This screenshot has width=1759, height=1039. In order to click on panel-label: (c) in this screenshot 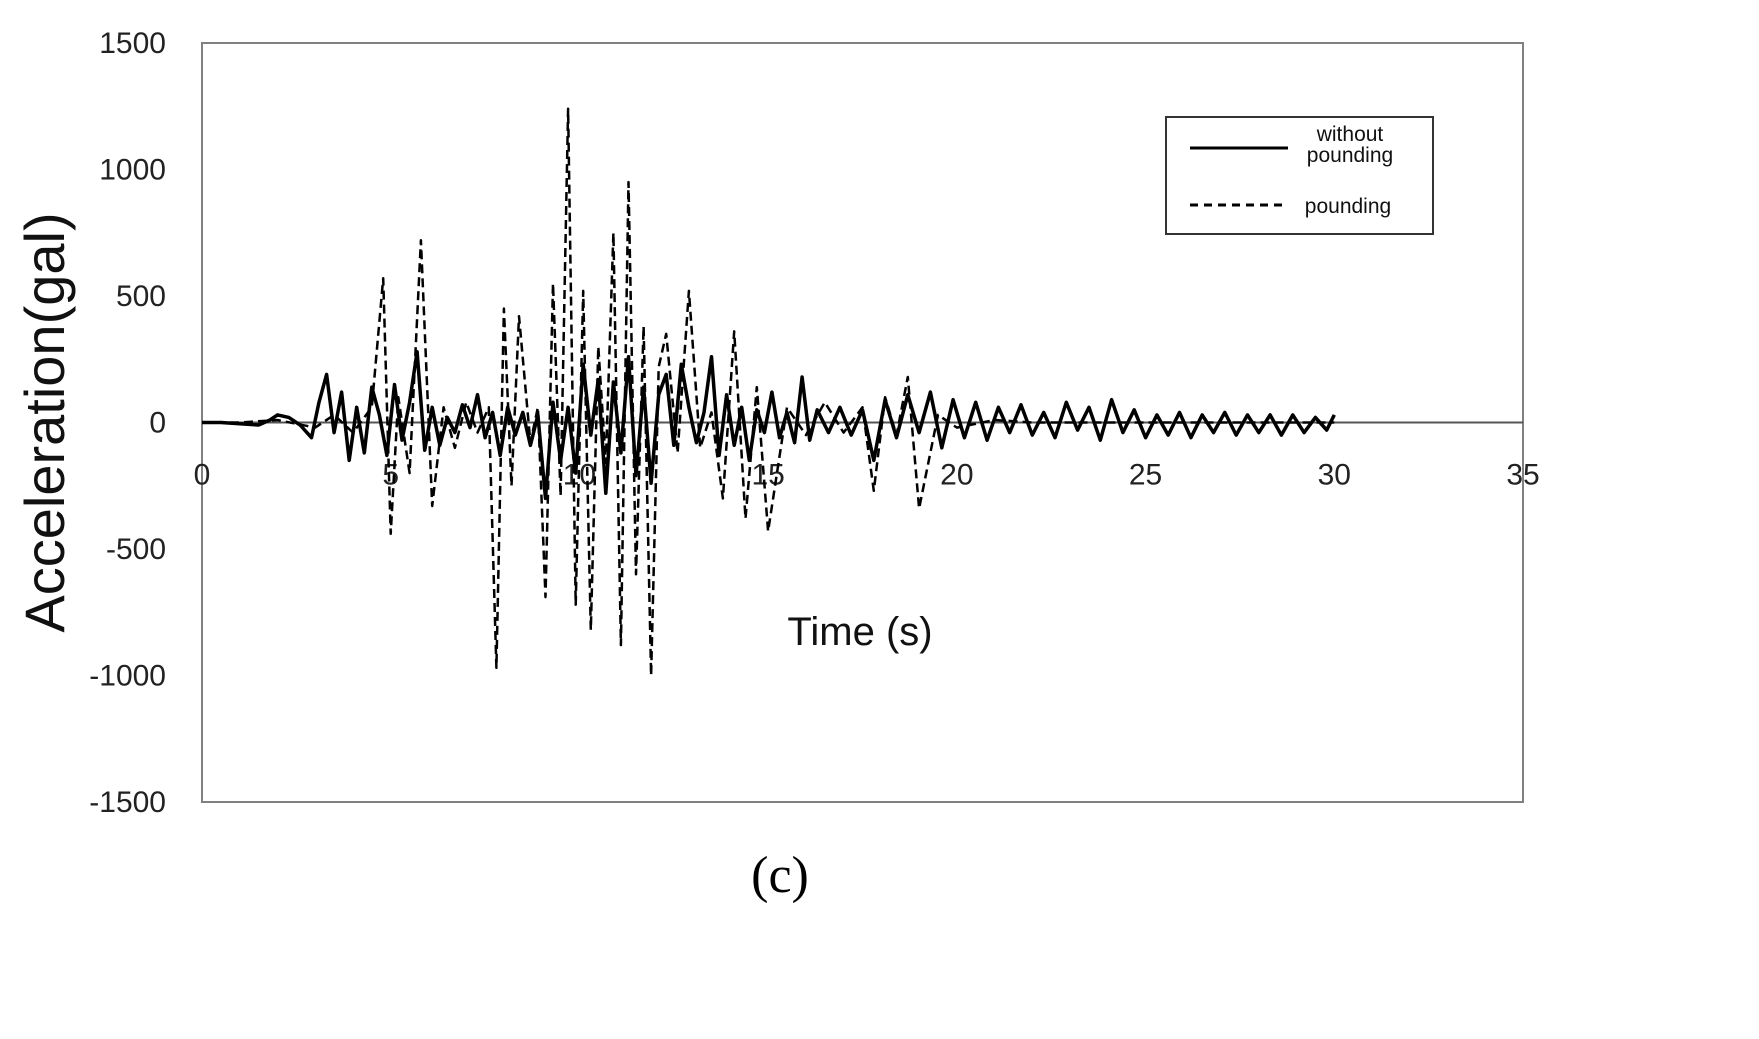, I will do `click(780, 875)`.